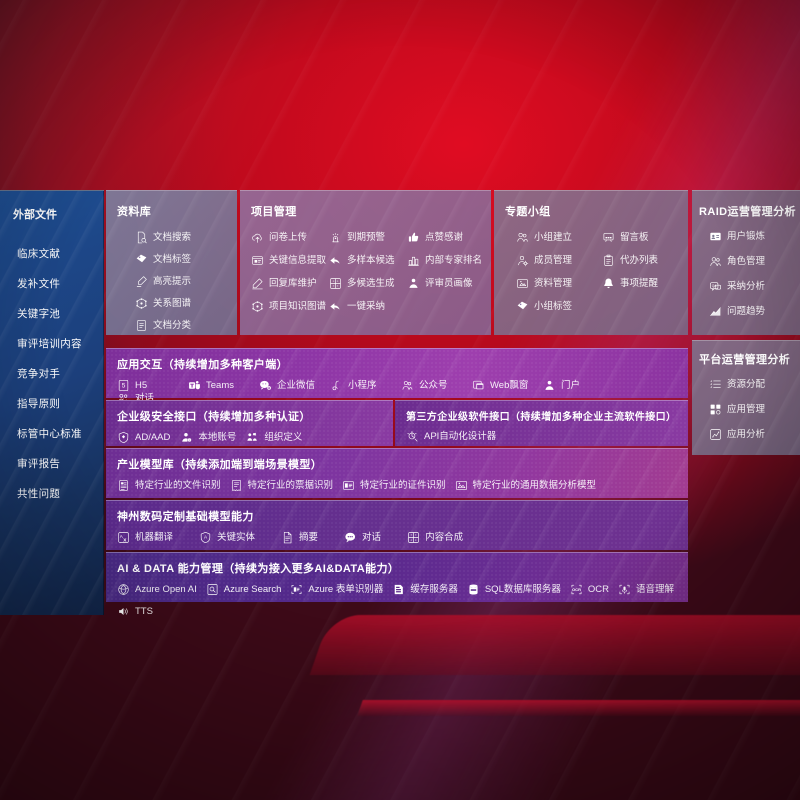 This screenshot has width=800, height=800. I want to click on project-management-item: 多样本候选, so click(368, 260).